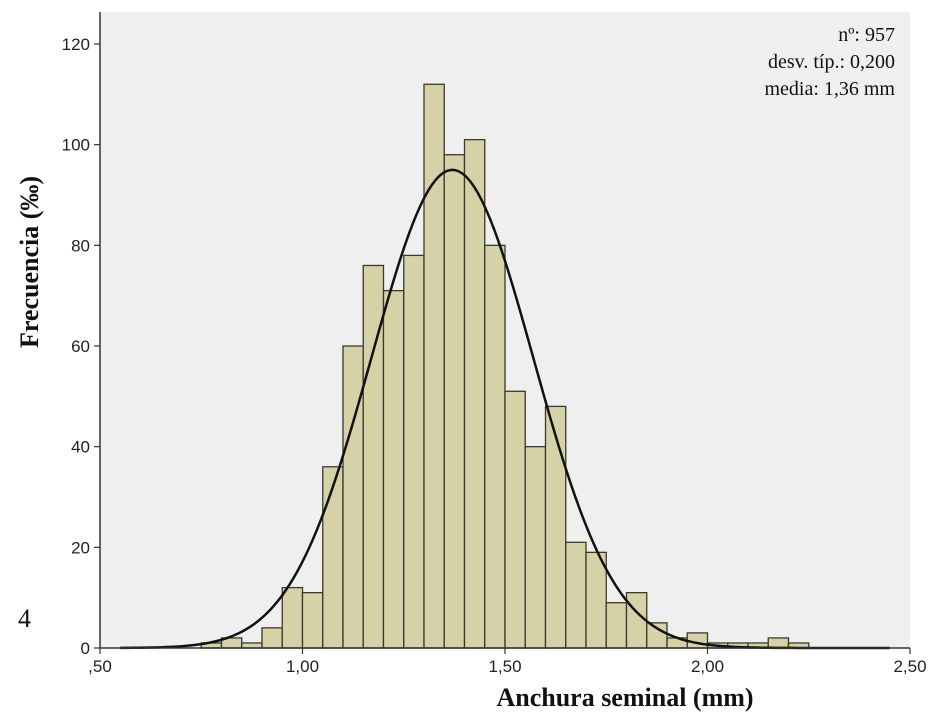 The image size is (935, 714). What do you see at coordinates (76, 145) in the screenshot?
I see `y-tick-label: 100` at bounding box center [76, 145].